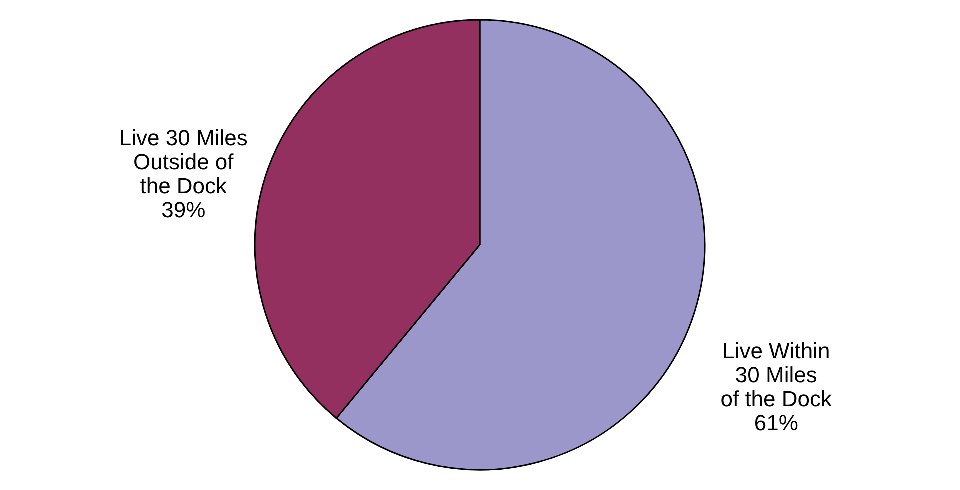 This screenshot has width=960, height=490. Describe the element at coordinates (776, 423) in the screenshot. I see `data-label: 61%` at that location.